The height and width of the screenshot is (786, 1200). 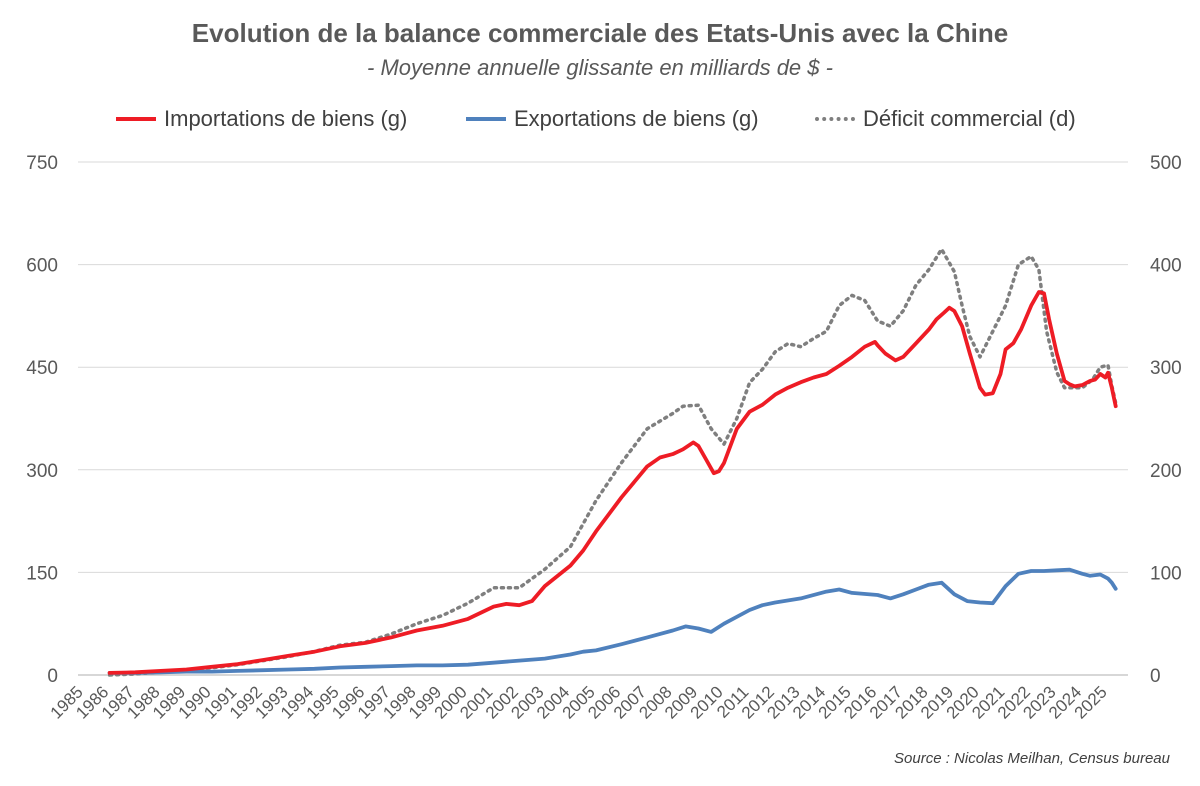 I want to click on legend-item-exports: Exportations de biens (g), so click(x=612, y=119).